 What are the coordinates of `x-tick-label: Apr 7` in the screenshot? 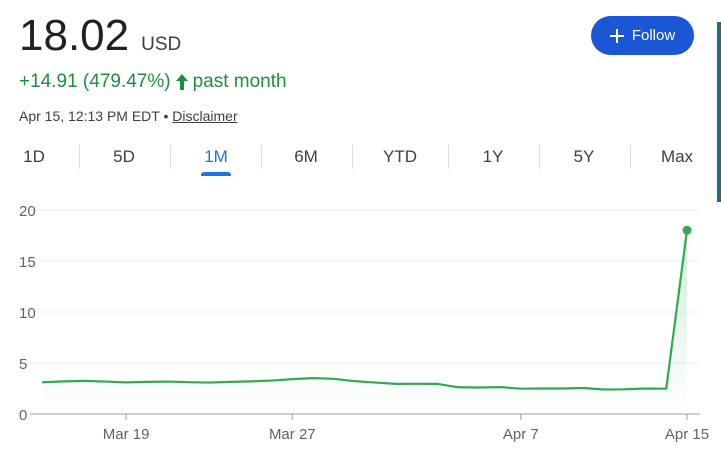 It's located at (521, 434).